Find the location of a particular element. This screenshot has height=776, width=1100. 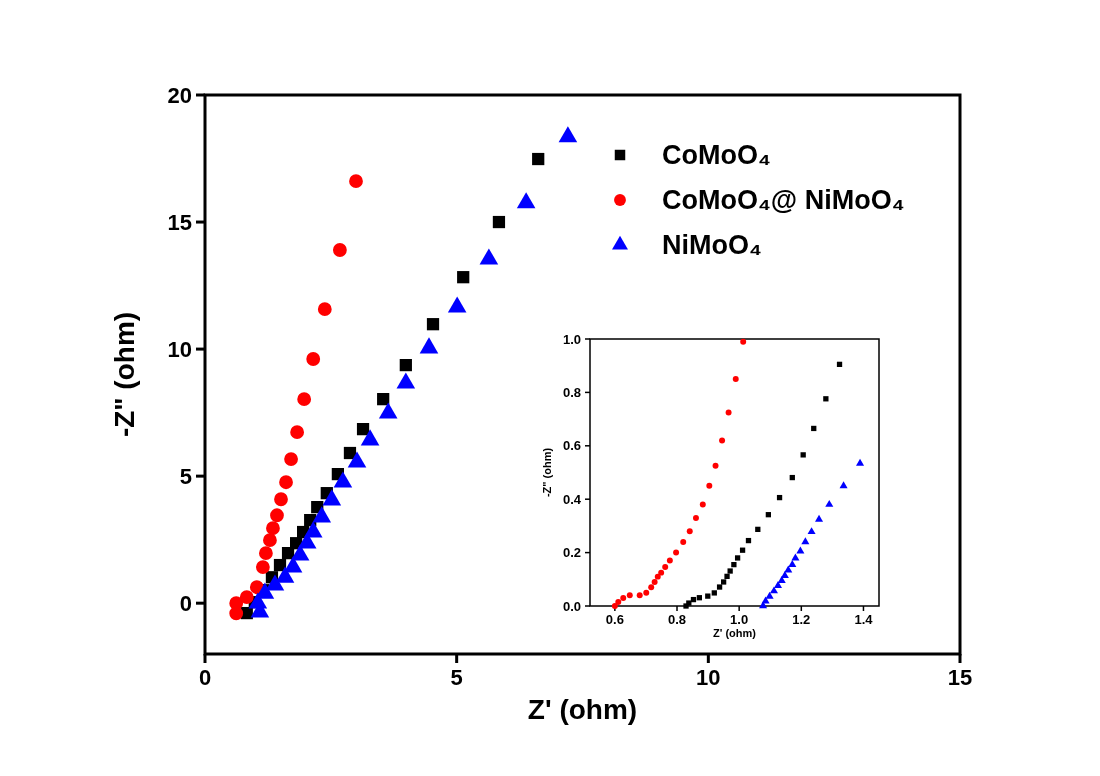

y-tick-label: 15 is located at coordinates (179, 222).